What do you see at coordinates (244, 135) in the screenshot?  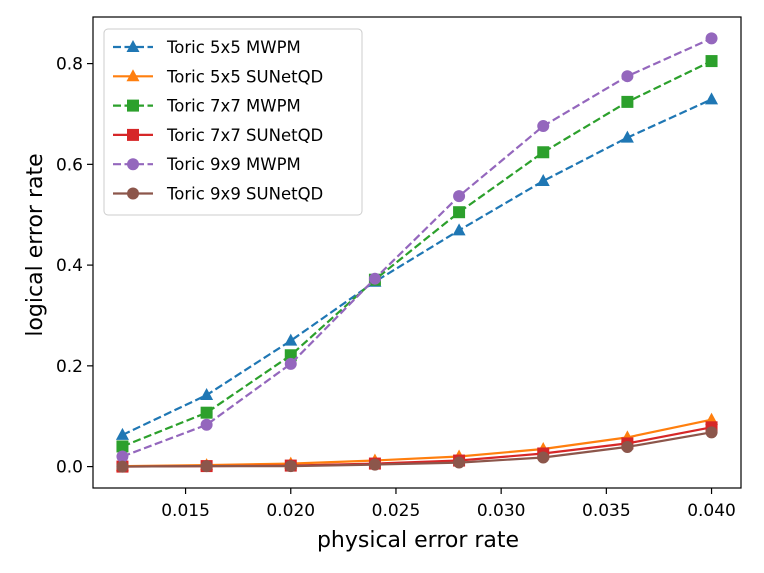 I see `legend-label-toric-7x7-sunetqd: Toric 7x7 SUNetQD` at bounding box center [244, 135].